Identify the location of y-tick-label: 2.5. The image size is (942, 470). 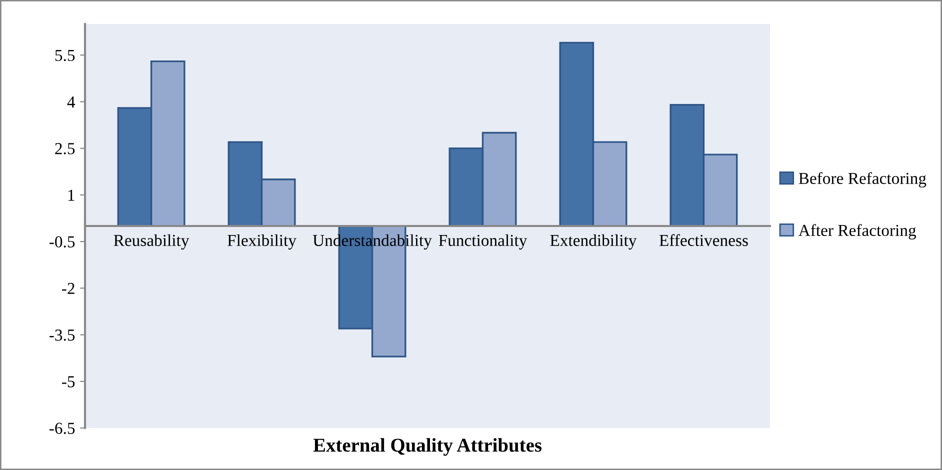
(65, 148).